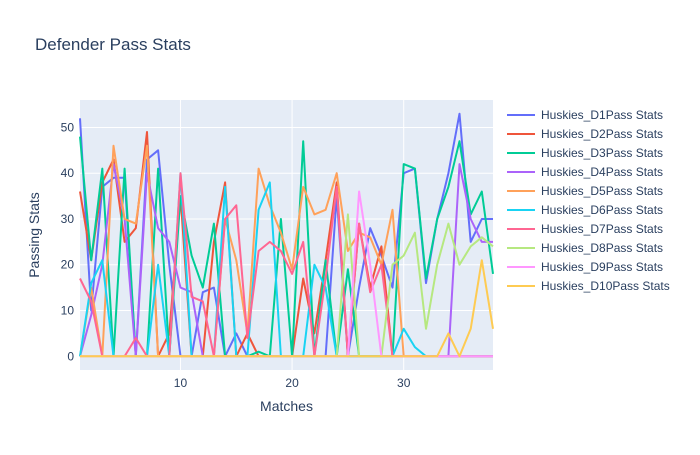 This screenshot has width=700, height=455. Describe the element at coordinates (602, 153) in the screenshot. I see `legend-label: Huskies_D3Pass Stats` at that location.